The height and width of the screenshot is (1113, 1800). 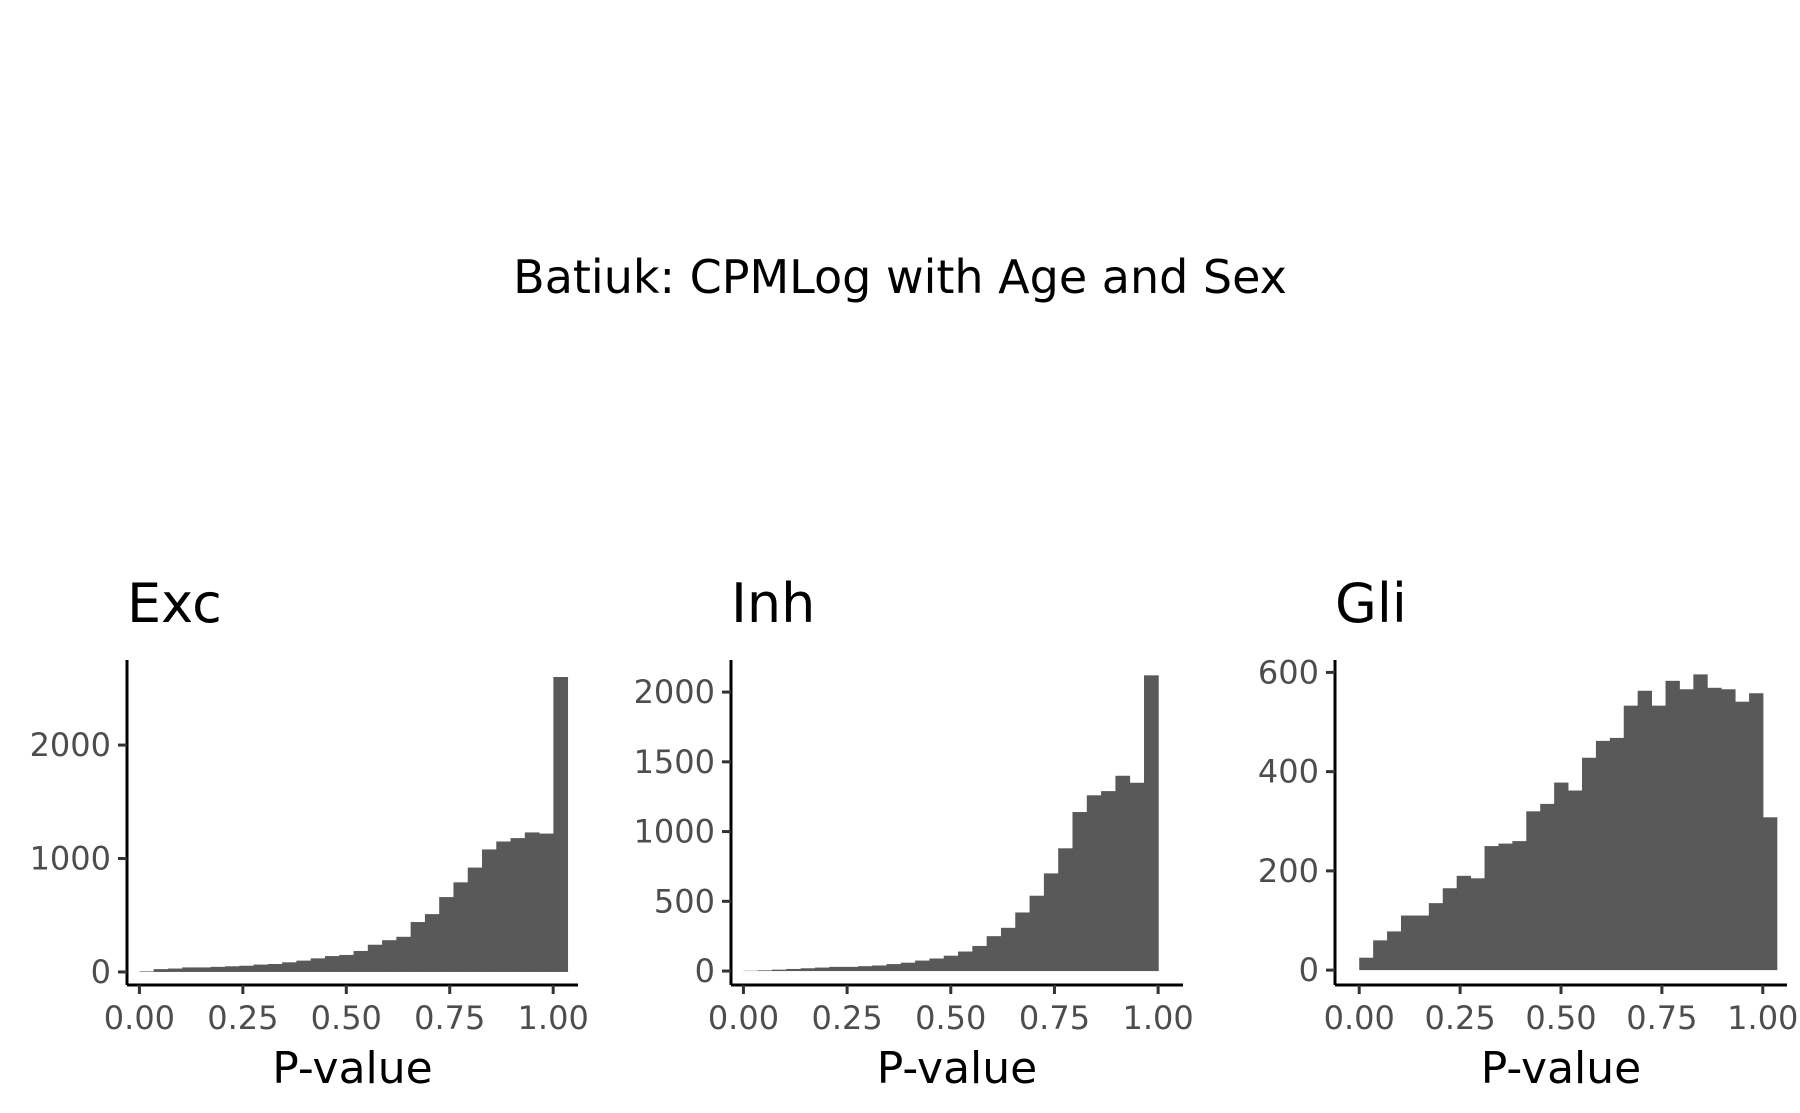 I want to click on inh-x-tick-label: 0.50, so click(x=950, y=1018).